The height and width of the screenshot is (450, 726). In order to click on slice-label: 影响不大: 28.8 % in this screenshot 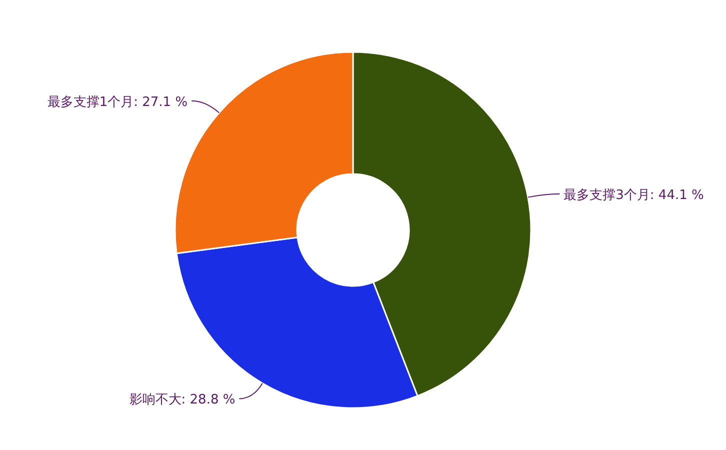, I will do `click(182, 400)`.